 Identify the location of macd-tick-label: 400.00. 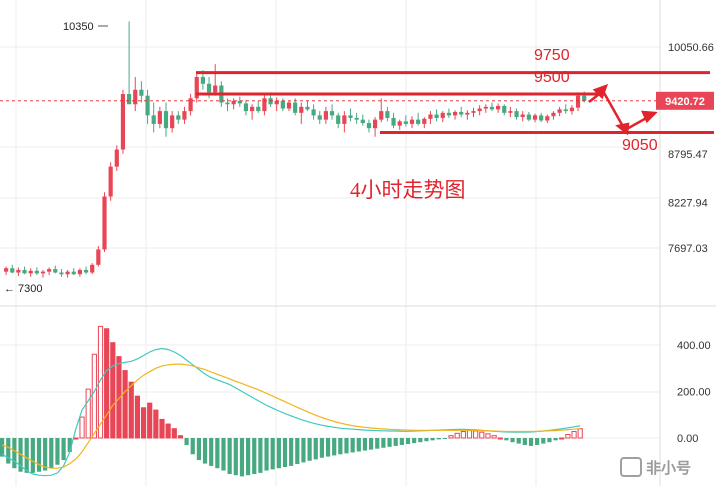
(694, 346).